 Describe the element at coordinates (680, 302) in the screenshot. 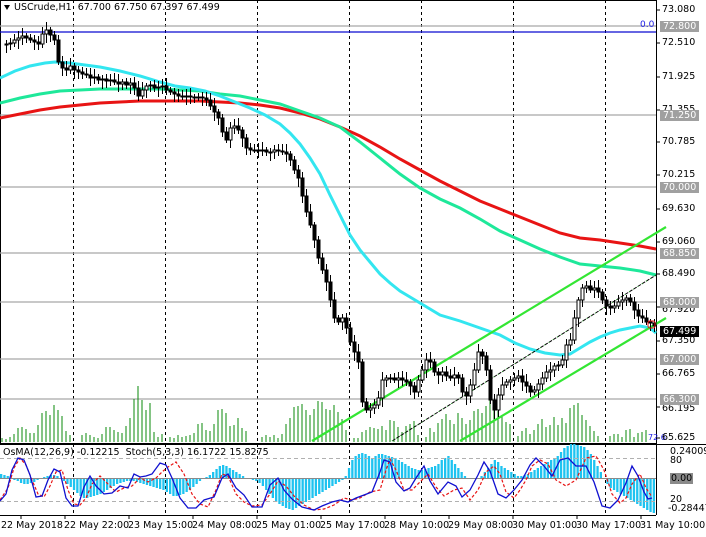

I see `level-tag: 68.000` at that location.